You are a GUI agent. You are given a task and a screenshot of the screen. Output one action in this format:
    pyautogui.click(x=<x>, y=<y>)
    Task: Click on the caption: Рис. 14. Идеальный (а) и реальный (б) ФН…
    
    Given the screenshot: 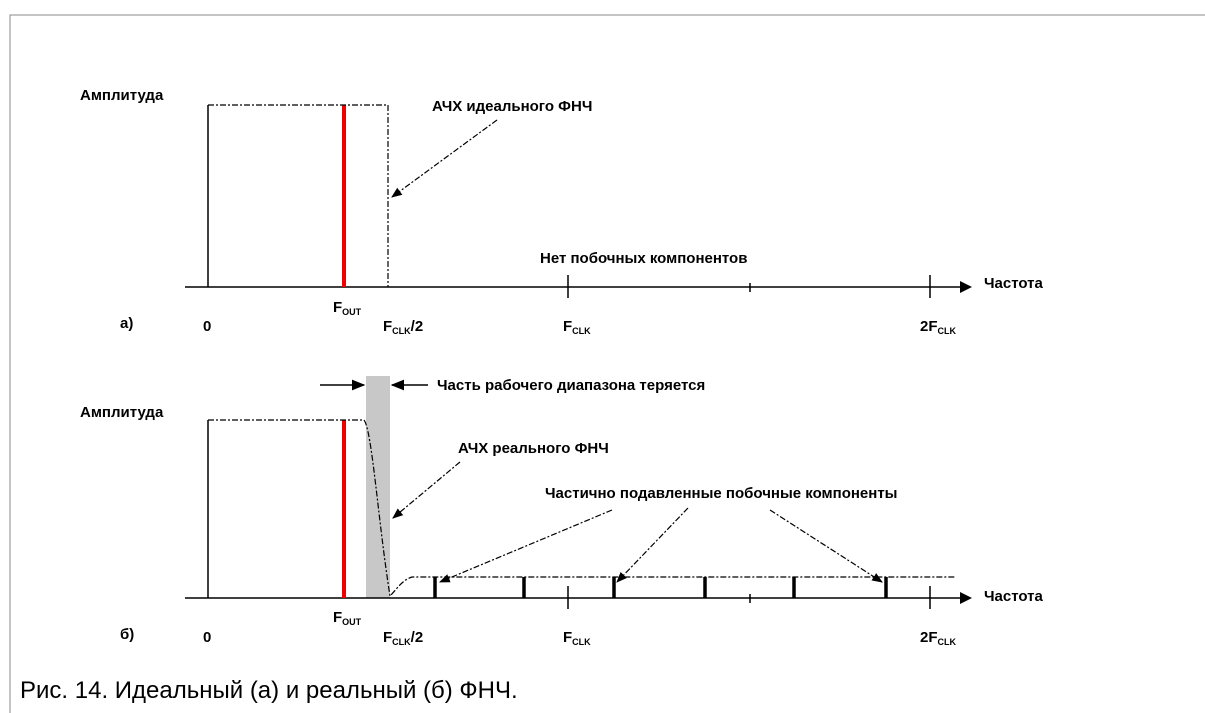 What is the action you would take?
    pyautogui.click(x=269, y=690)
    